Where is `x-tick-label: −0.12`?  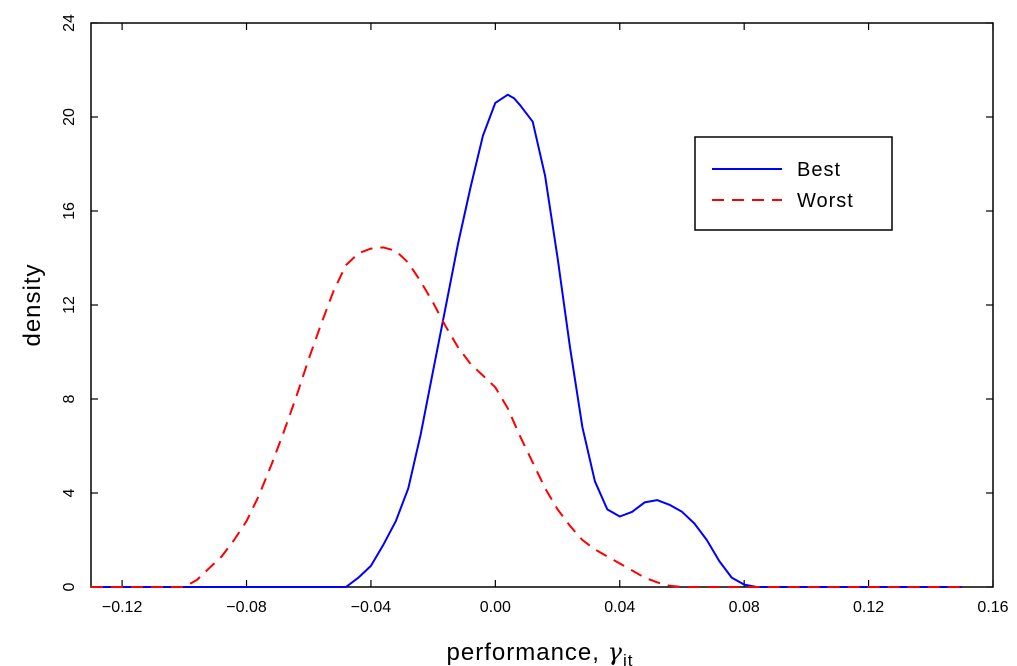 x-tick-label: −0.12 is located at coordinates (122, 607).